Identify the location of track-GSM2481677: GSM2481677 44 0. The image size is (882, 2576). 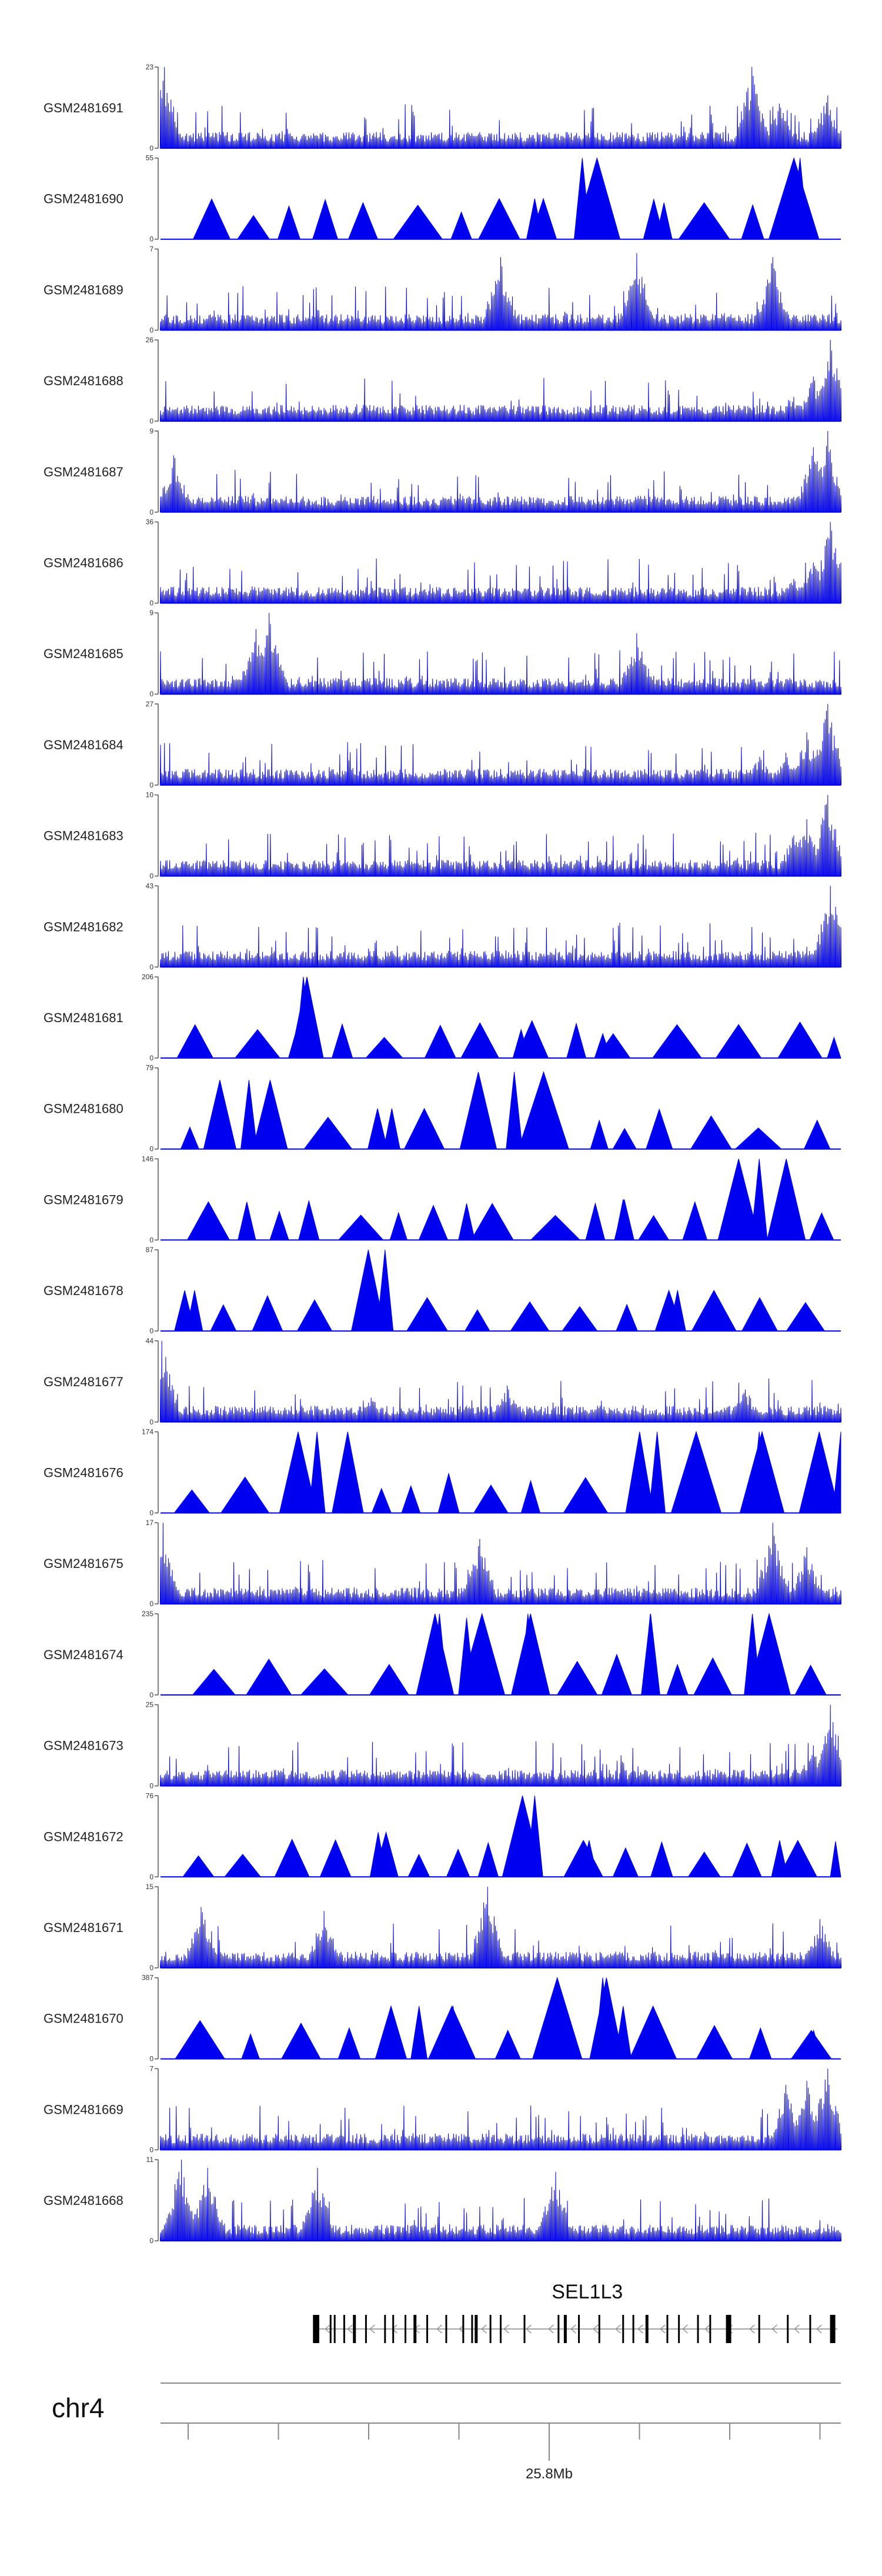
(443, 1381).